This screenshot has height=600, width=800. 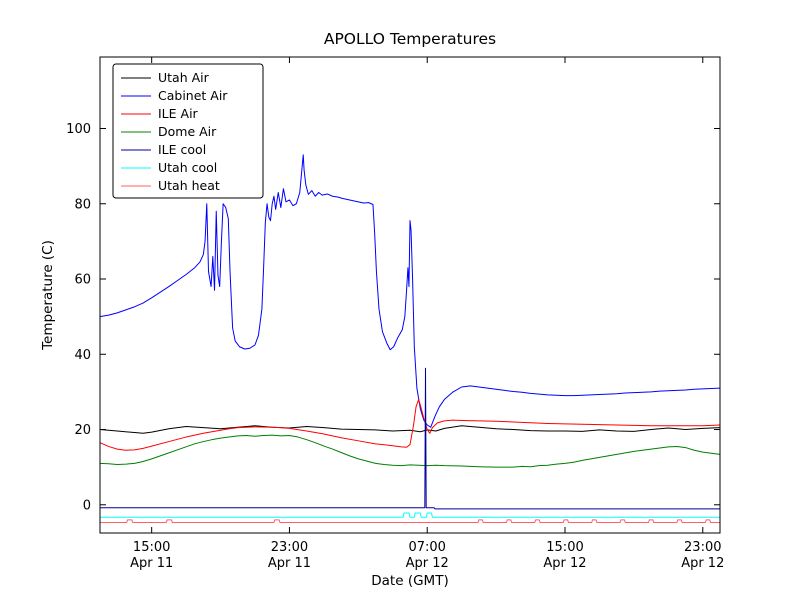 I want to click on chart-title: APOLLO Temperatures, so click(x=410, y=39).